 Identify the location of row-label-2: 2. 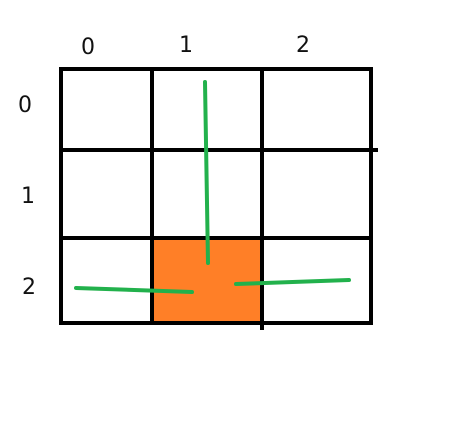
(29, 287).